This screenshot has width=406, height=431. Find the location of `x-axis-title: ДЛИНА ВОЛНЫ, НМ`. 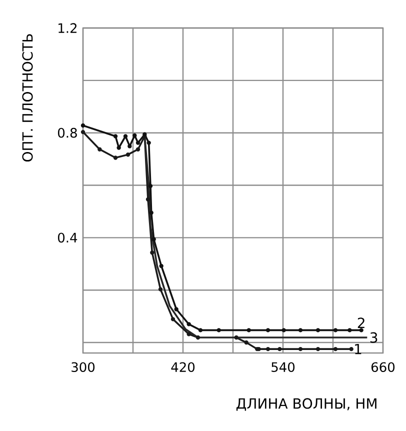

x-axis-title: ДЛИНА ВОЛНЫ, НМ is located at coordinates (306, 404).